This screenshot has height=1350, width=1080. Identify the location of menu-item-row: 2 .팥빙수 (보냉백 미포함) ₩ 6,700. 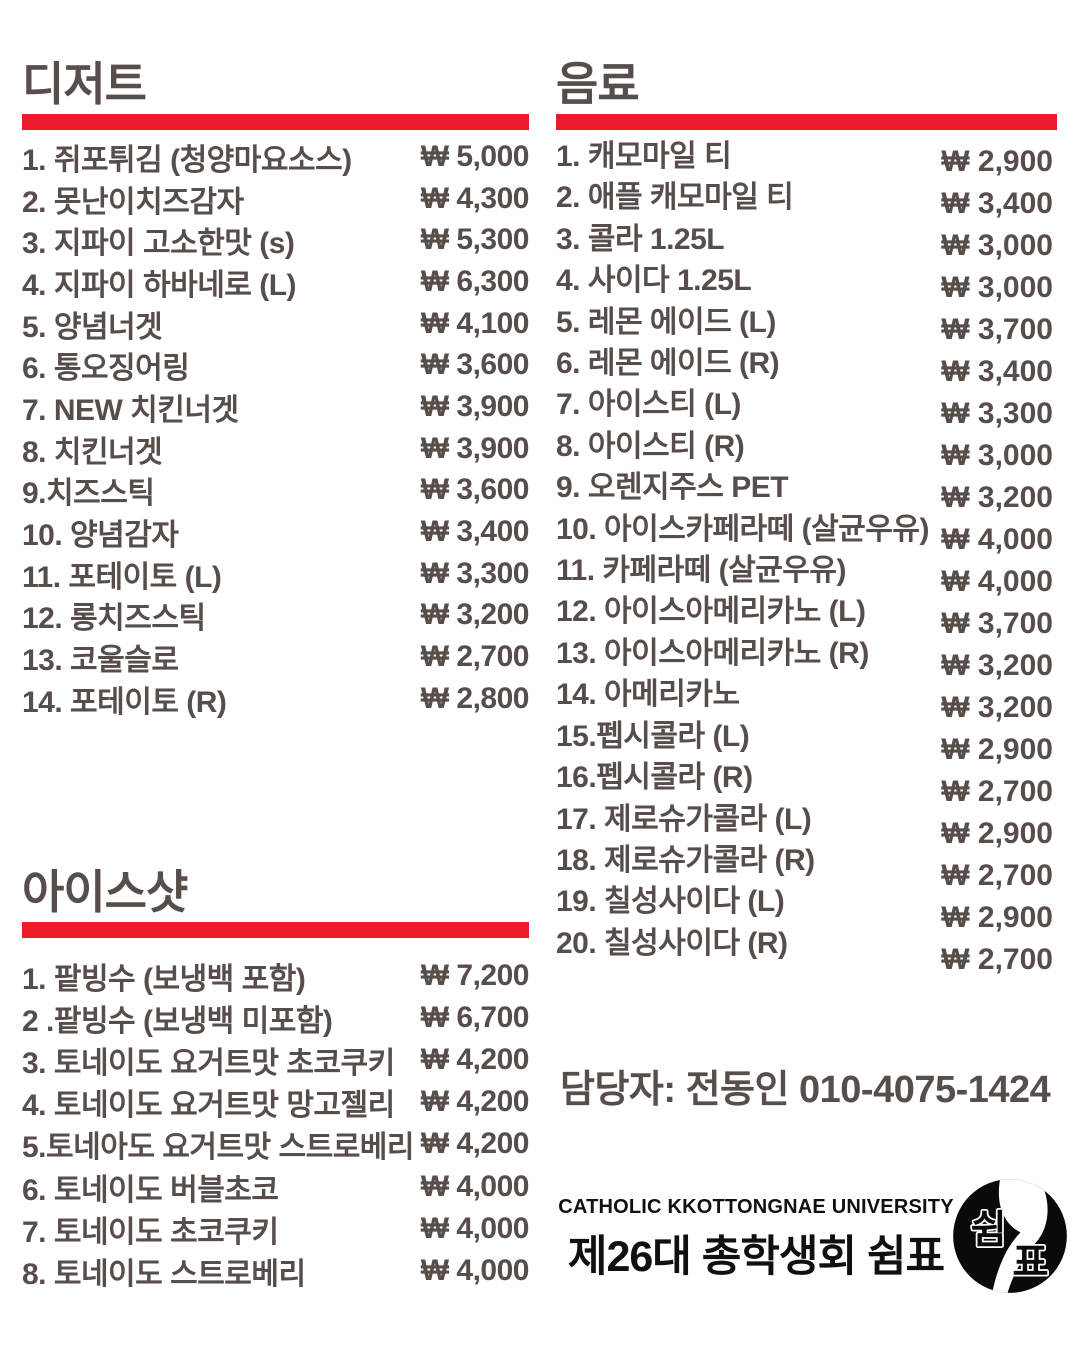
(276, 1018).